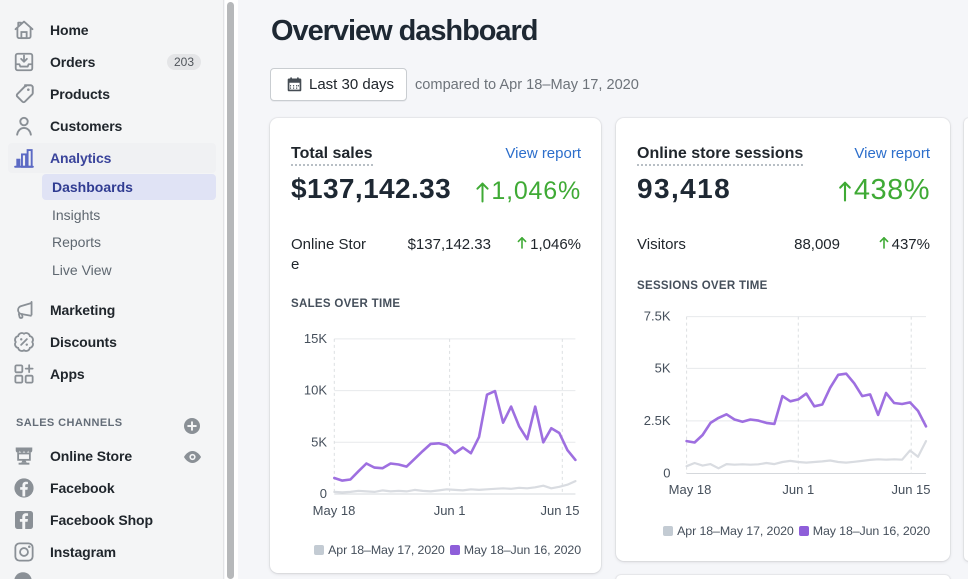  What do you see at coordinates (657, 420) in the screenshot?
I see `svg-text: 2.5K` at bounding box center [657, 420].